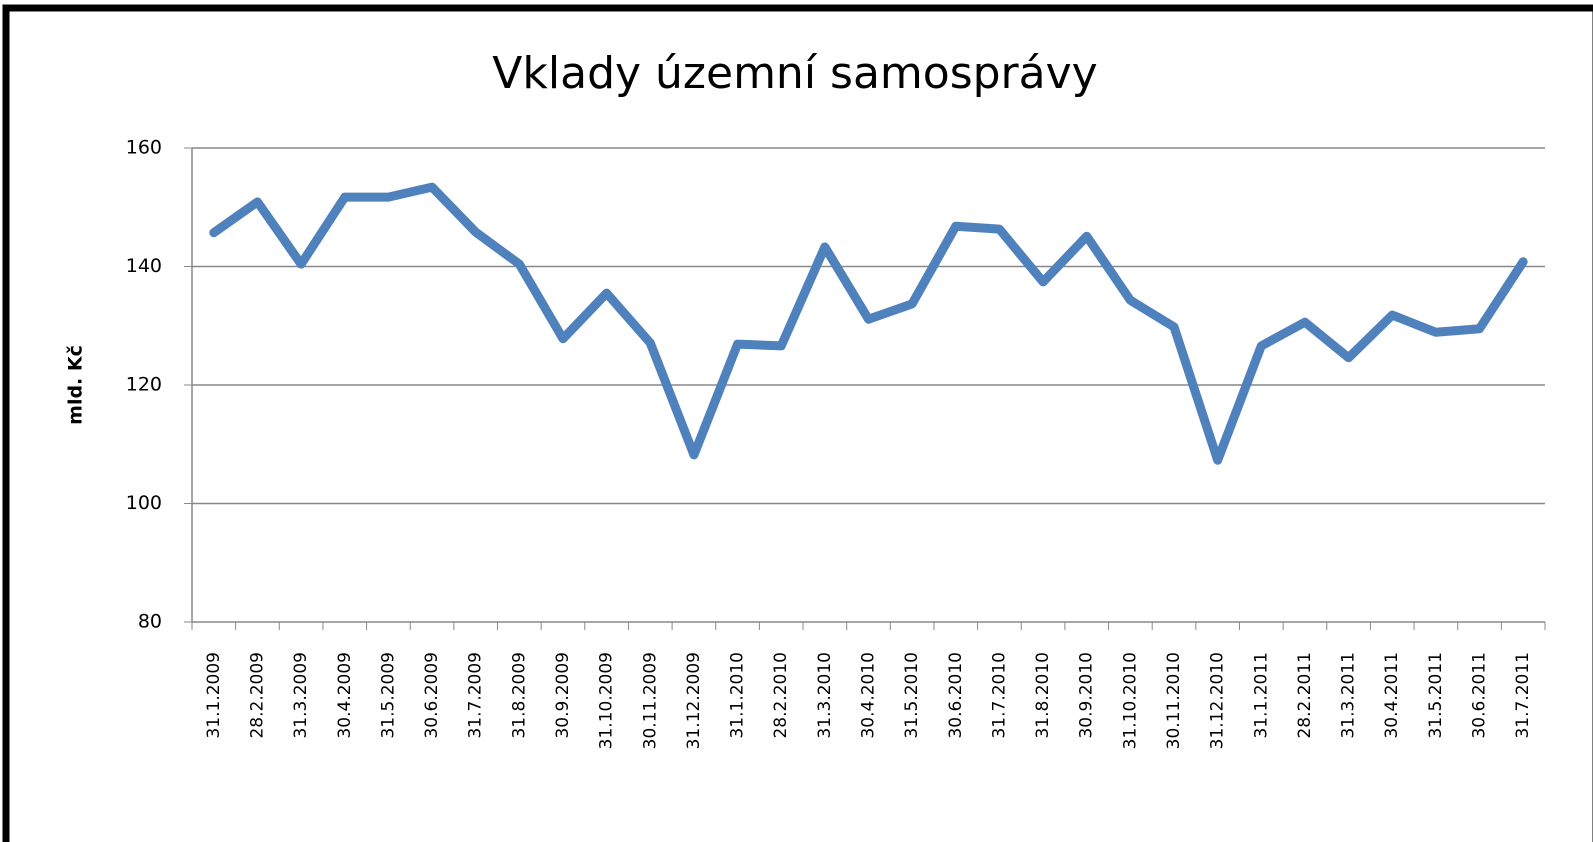  Describe the element at coordinates (76, 385) in the screenshot. I see `y-axis-label: mld. Kč` at that location.